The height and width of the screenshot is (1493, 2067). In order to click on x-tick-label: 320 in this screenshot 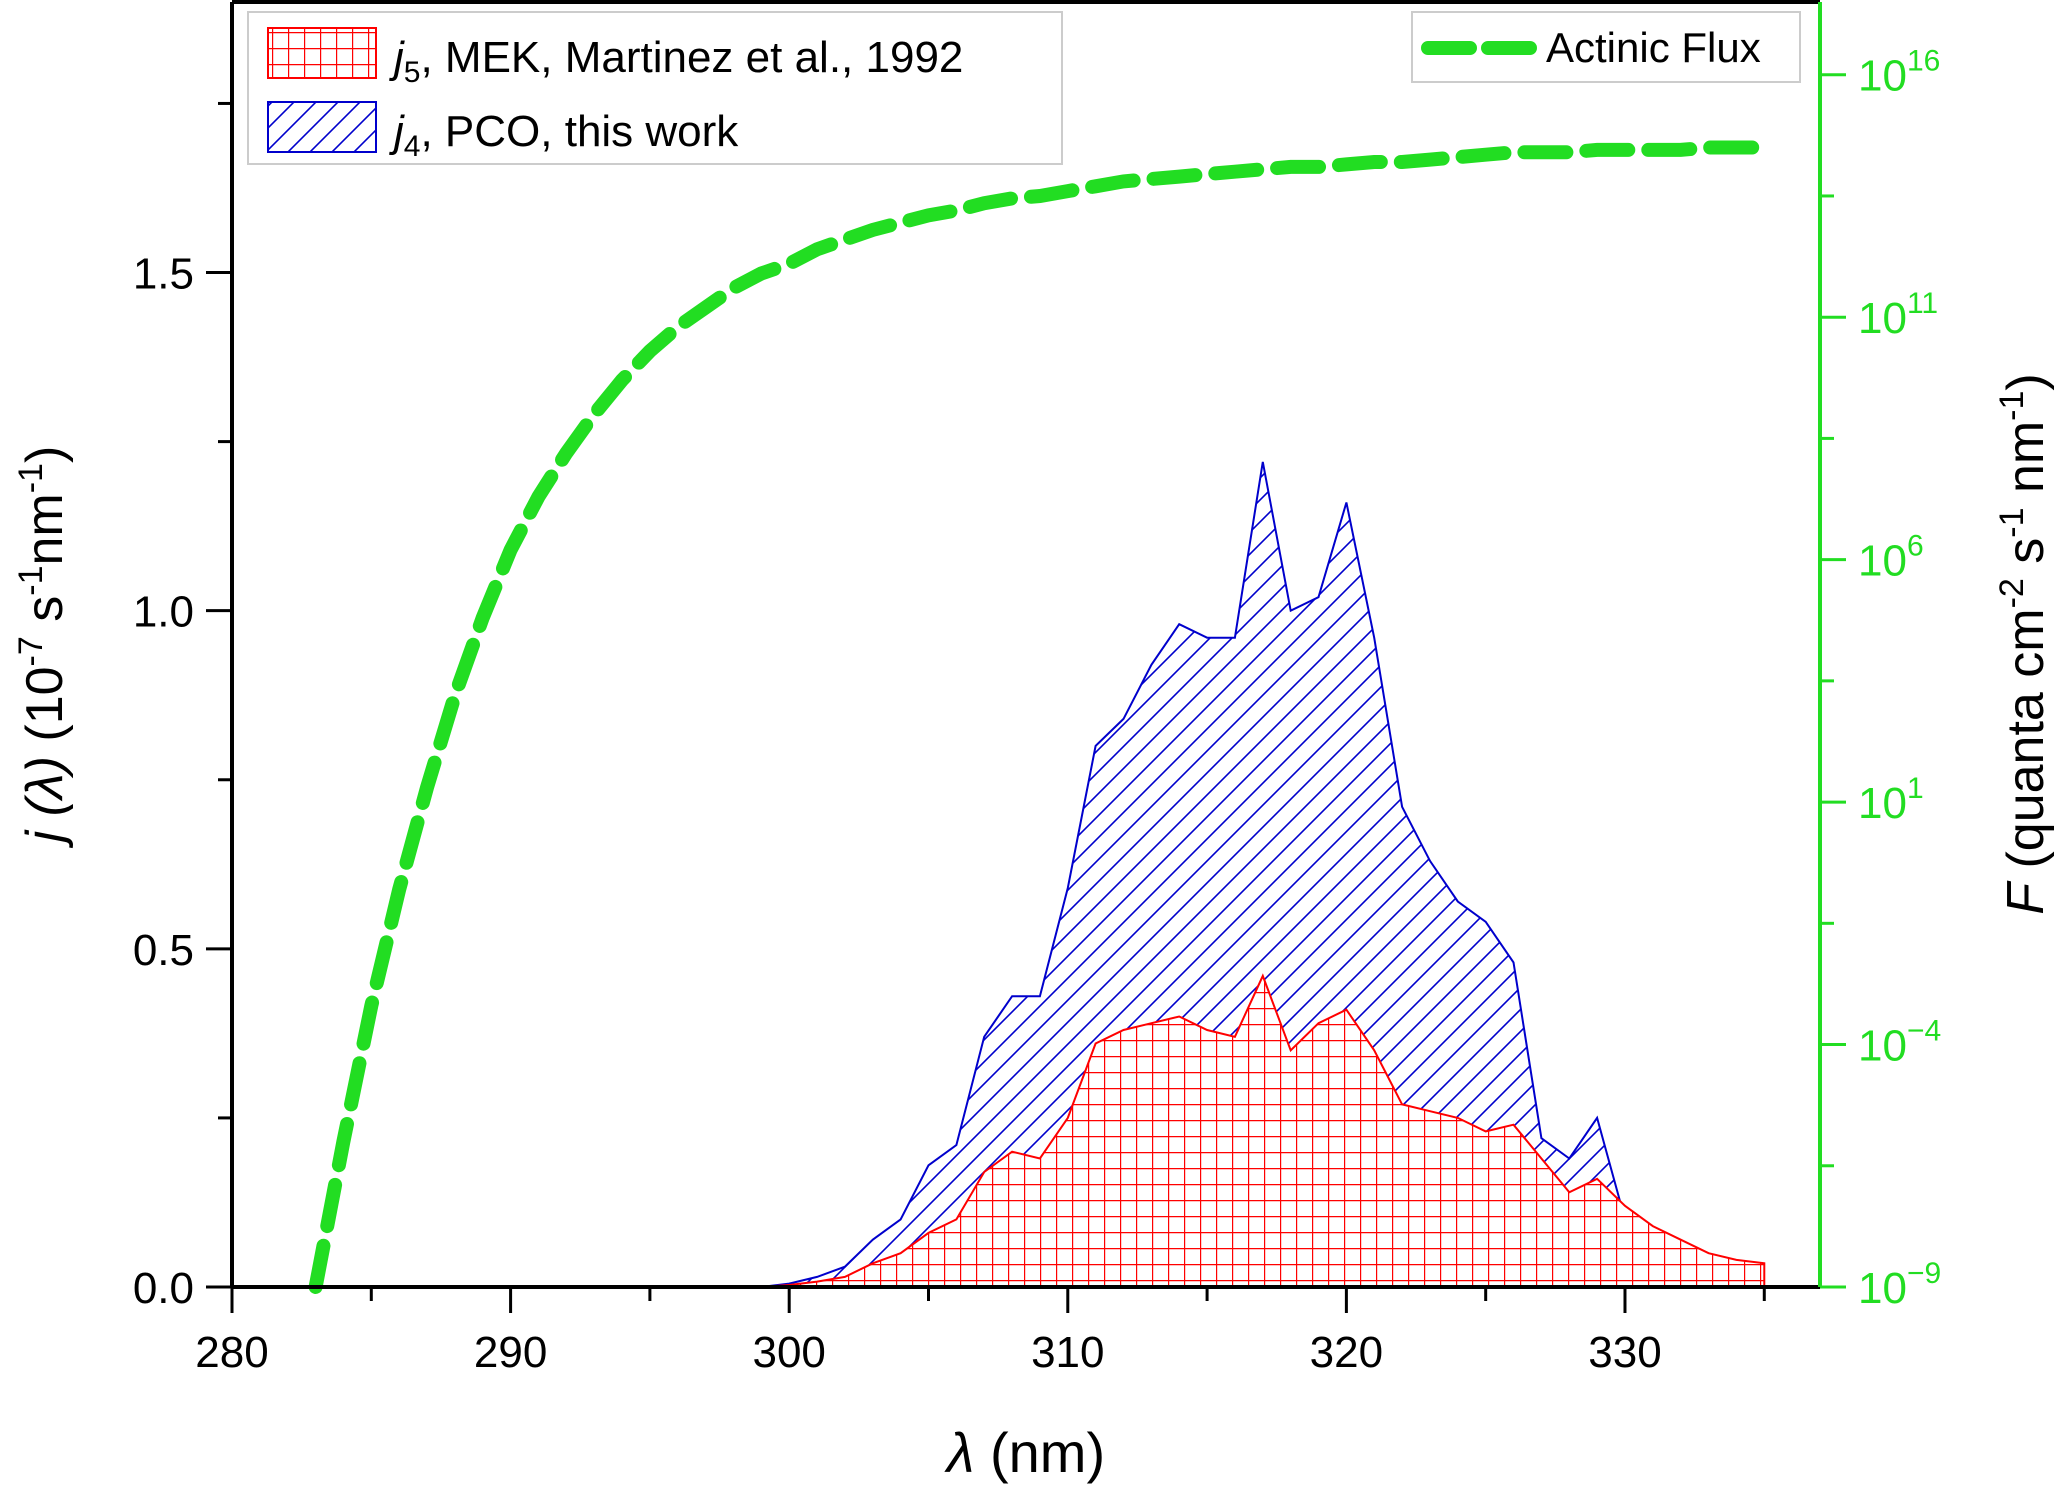, I will do `click(1346, 1352)`.